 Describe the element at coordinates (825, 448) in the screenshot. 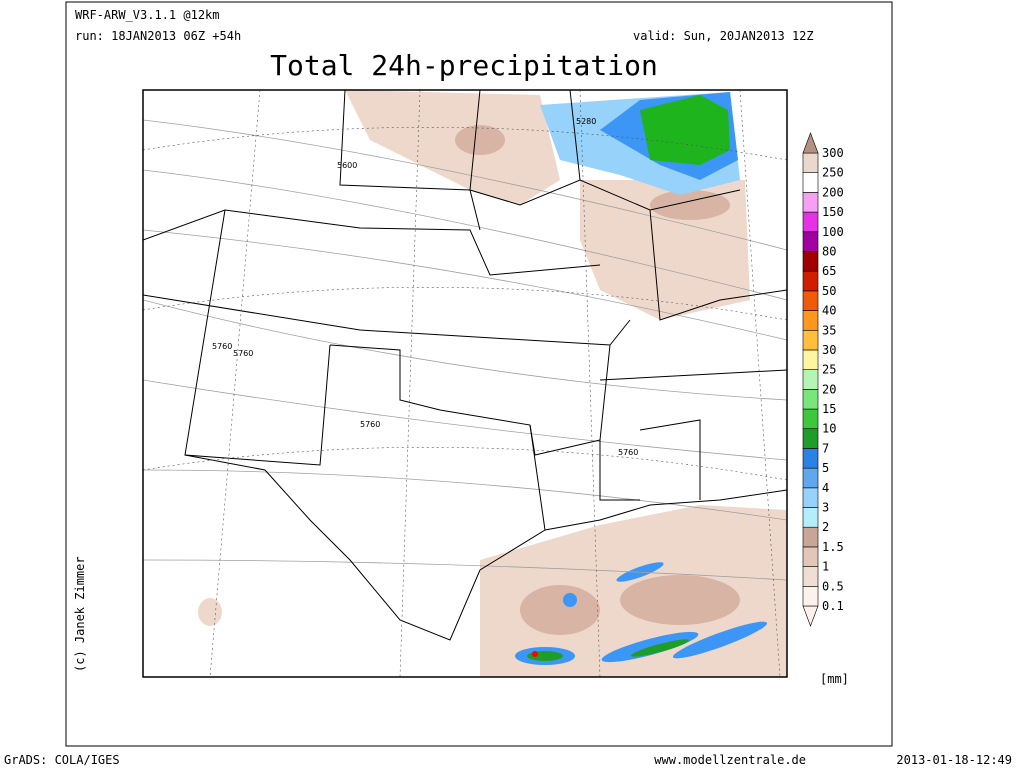

I see `colorbar-label: 7` at that location.